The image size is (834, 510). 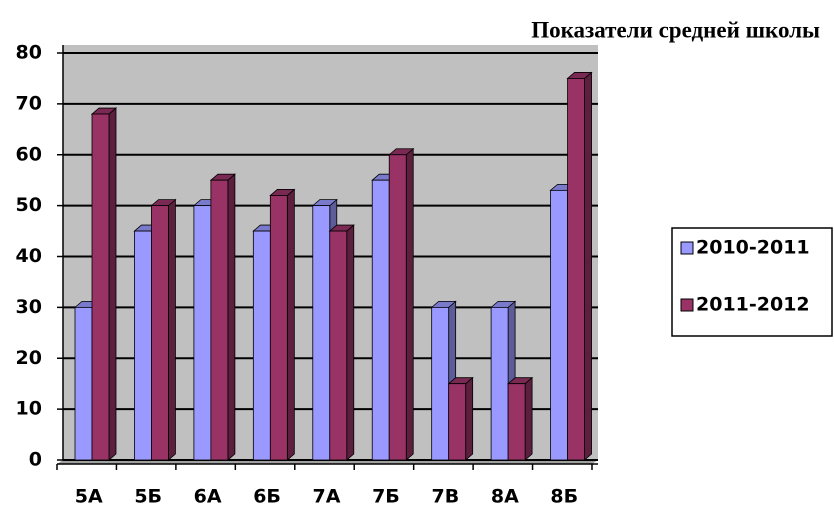 What do you see at coordinates (675, 29) in the screenshot?
I see `chart-title: Показатели средней школы` at bounding box center [675, 29].